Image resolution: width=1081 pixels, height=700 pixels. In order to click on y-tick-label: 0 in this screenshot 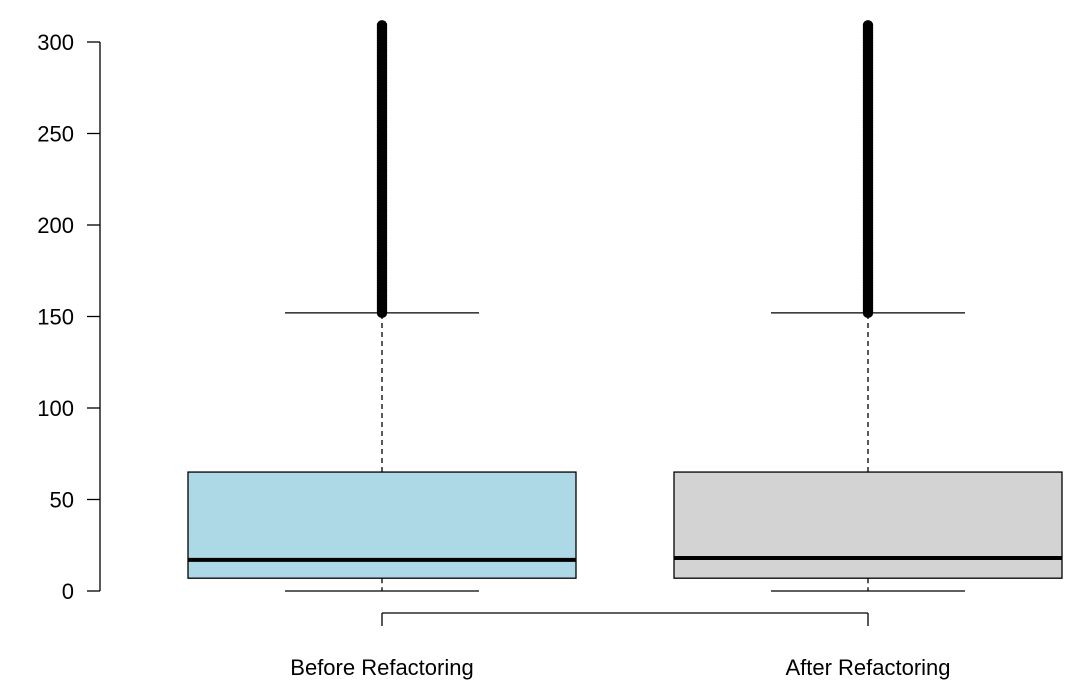, I will do `click(68, 591)`.